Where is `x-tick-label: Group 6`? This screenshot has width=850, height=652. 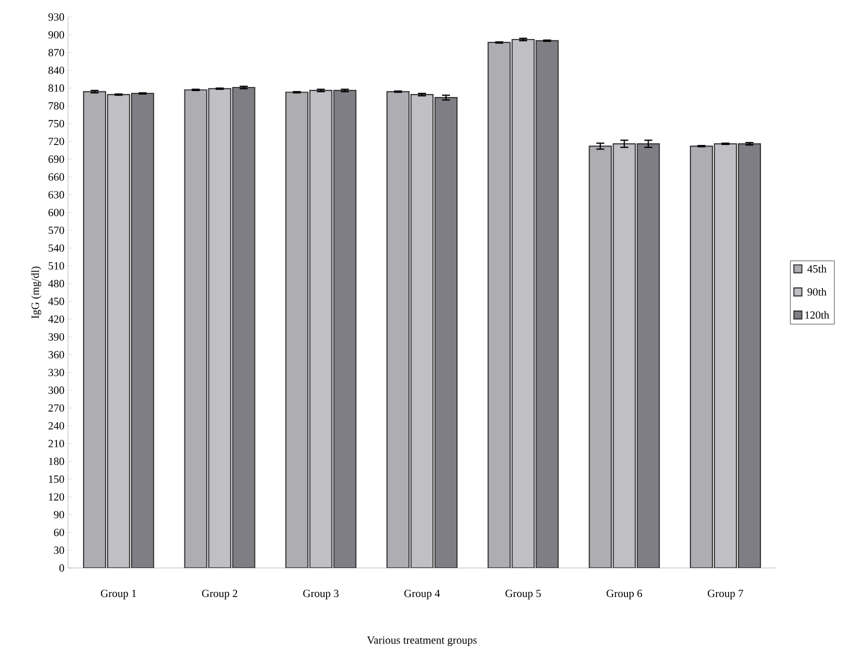 x-tick-label: Group 6 is located at coordinates (624, 595).